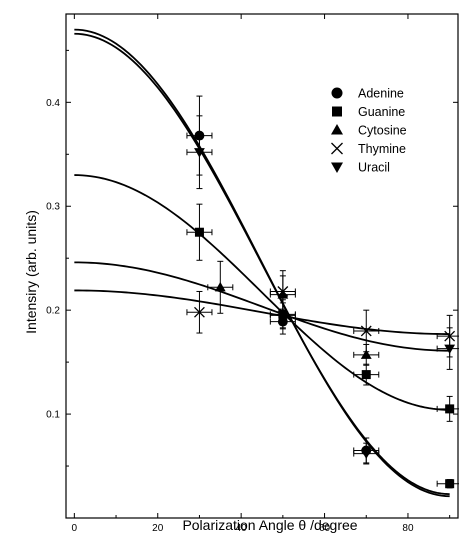 This screenshot has width=459, height=534. Describe the element at coordinates (381, 112) in the screenshot. I see `legend-label-guanine: Guanine` at that location.